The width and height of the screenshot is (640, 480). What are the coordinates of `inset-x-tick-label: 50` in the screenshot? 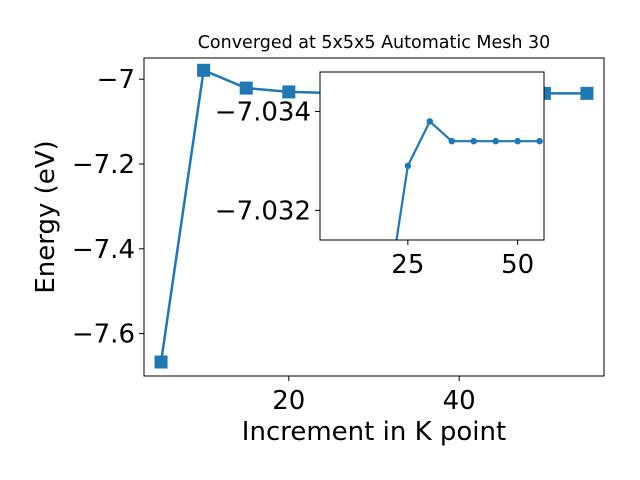 It's located at (517, 265).